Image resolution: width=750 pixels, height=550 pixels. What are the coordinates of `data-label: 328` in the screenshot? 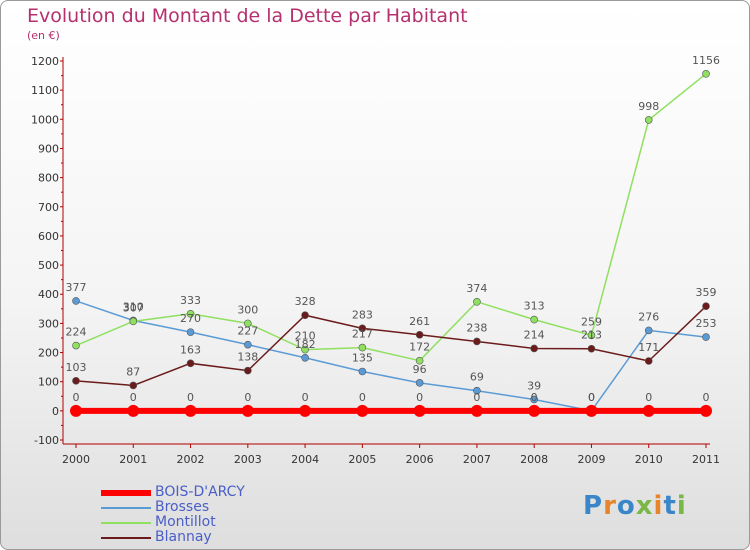 It's located at (305, 301).